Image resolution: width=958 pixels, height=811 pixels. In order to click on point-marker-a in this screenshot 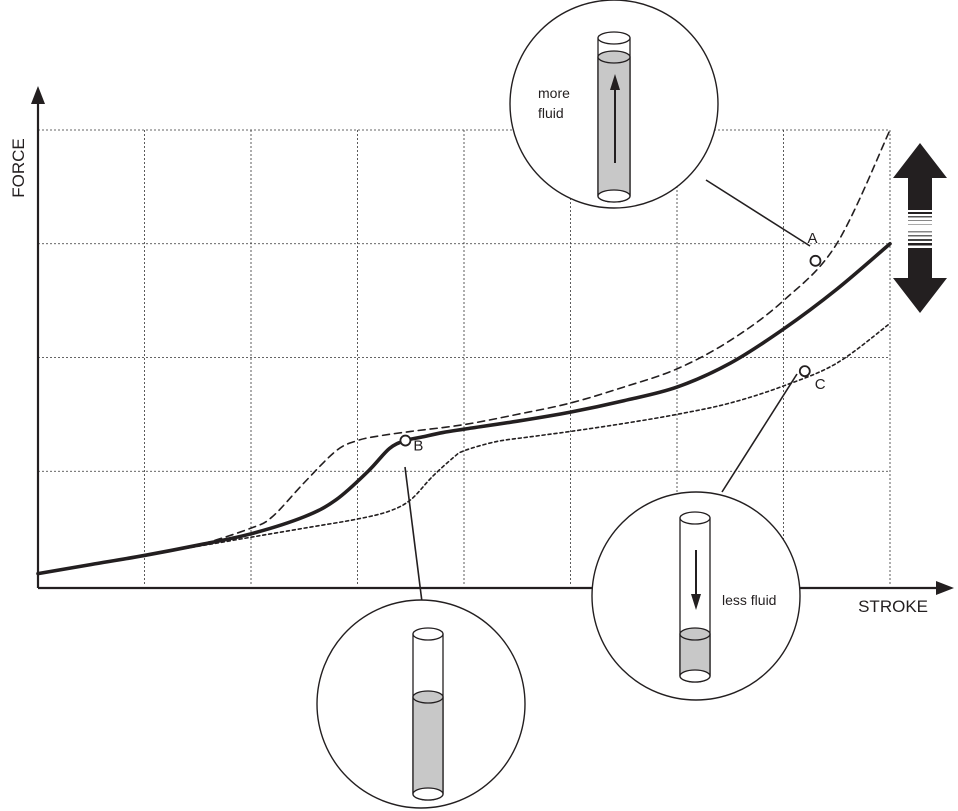, I will do `click(815, 260)`.